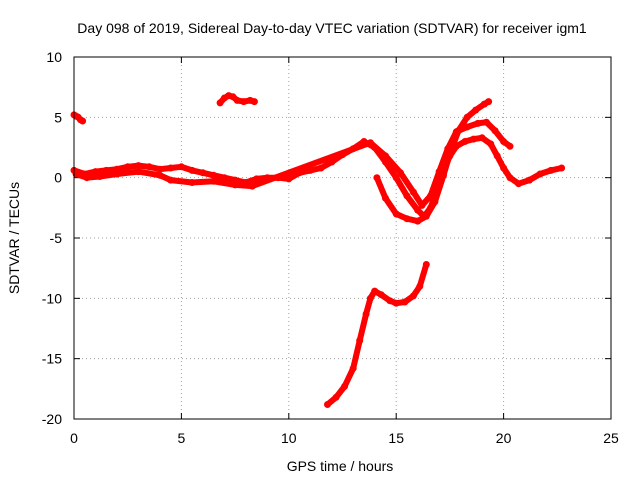 The image size is (640, 480). Describe the element at coordinates (52, 419) in the screenshot. I see `y-tick-label: -20` at that location.